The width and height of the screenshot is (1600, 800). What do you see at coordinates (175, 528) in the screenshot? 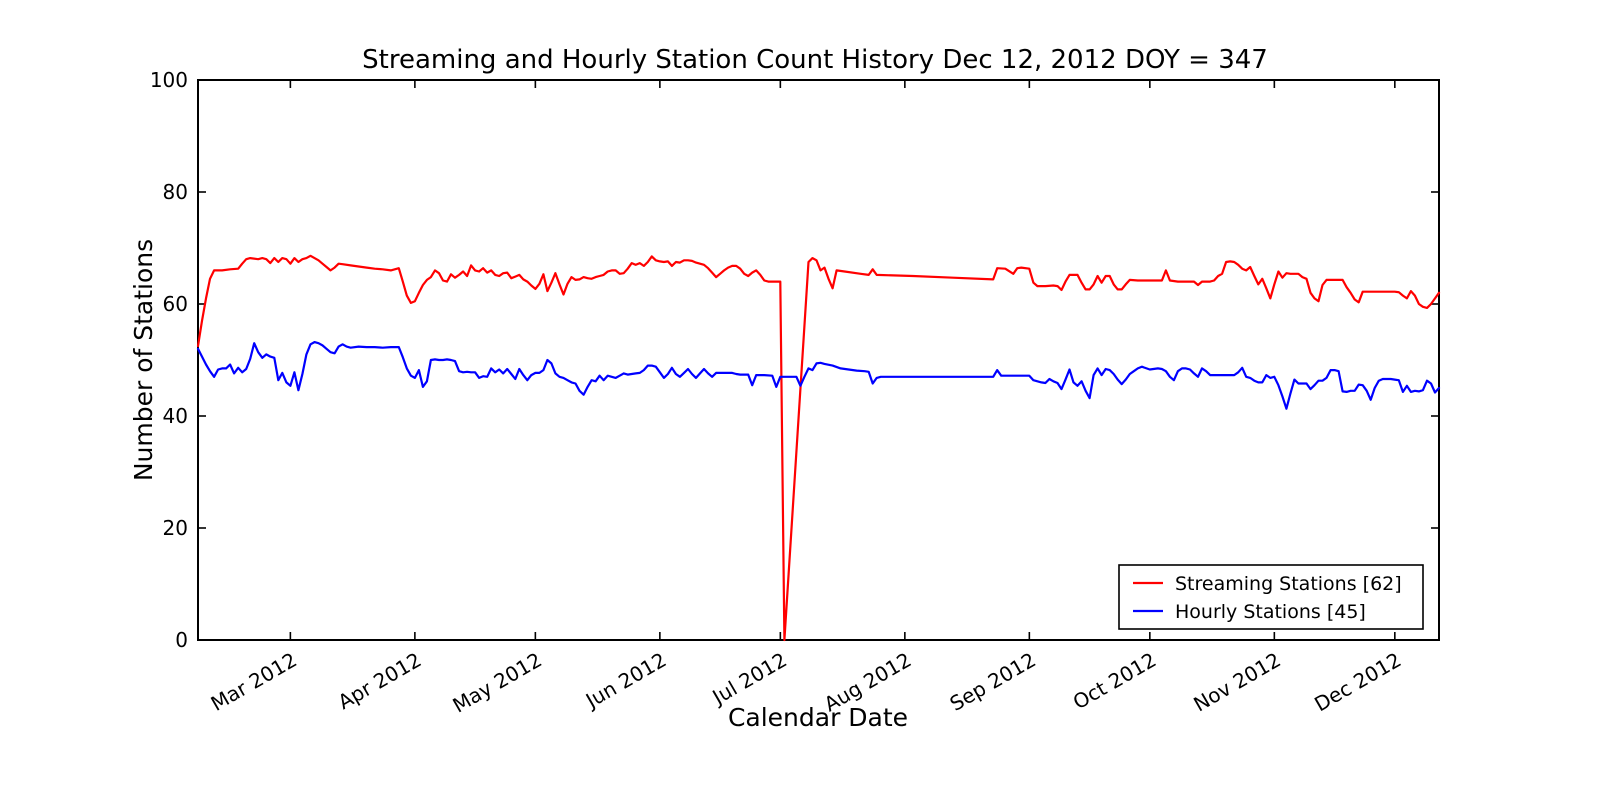
I see `y-tick-label: 20` at bounding box center [175, 528].